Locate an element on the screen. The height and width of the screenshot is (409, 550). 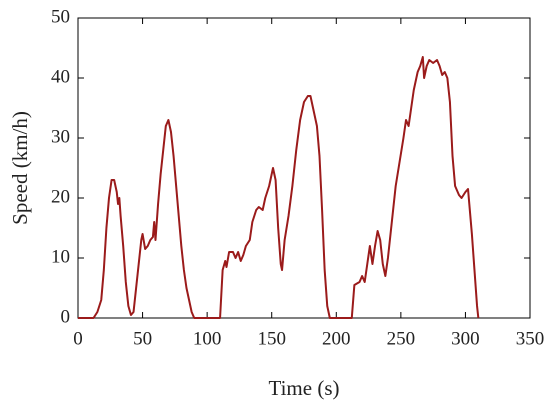
x-tick-label: 350 is located at coordinates (530, 338).